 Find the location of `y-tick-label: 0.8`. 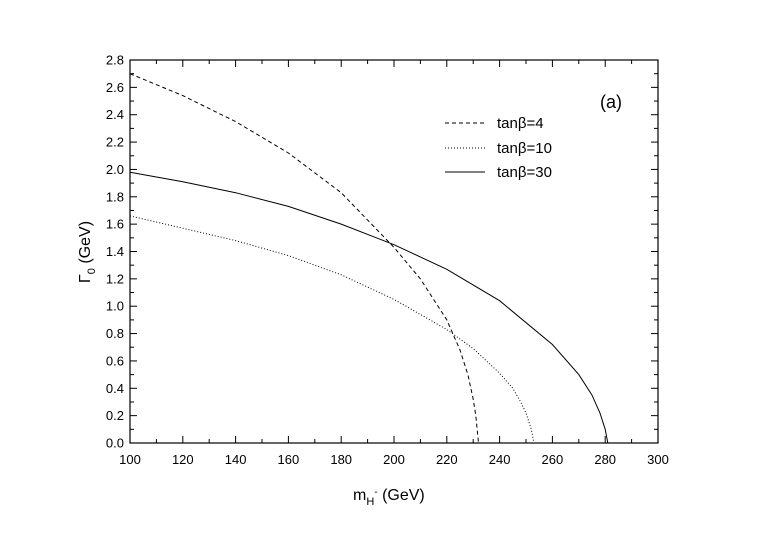

y-tick-label: 0.8 is located at coordinates (115, 333).